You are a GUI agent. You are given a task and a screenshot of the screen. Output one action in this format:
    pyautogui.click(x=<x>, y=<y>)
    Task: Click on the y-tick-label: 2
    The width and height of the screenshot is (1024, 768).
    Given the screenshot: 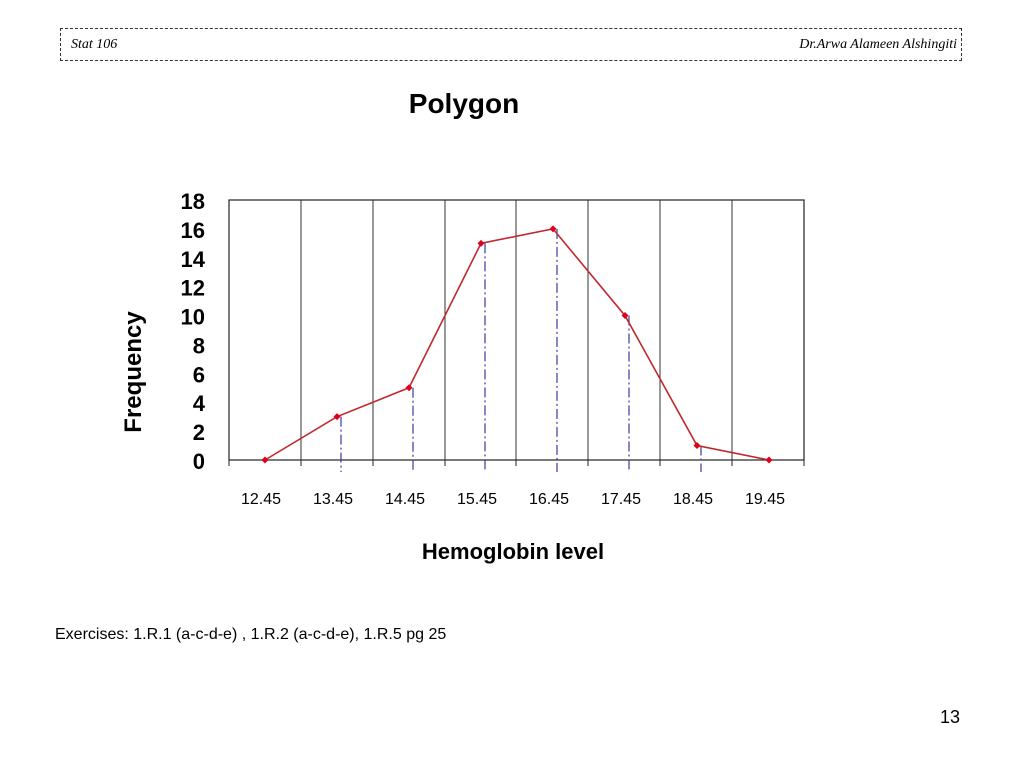 What is the action you would take?
    pyautogui.click(x=199, y=432)
    